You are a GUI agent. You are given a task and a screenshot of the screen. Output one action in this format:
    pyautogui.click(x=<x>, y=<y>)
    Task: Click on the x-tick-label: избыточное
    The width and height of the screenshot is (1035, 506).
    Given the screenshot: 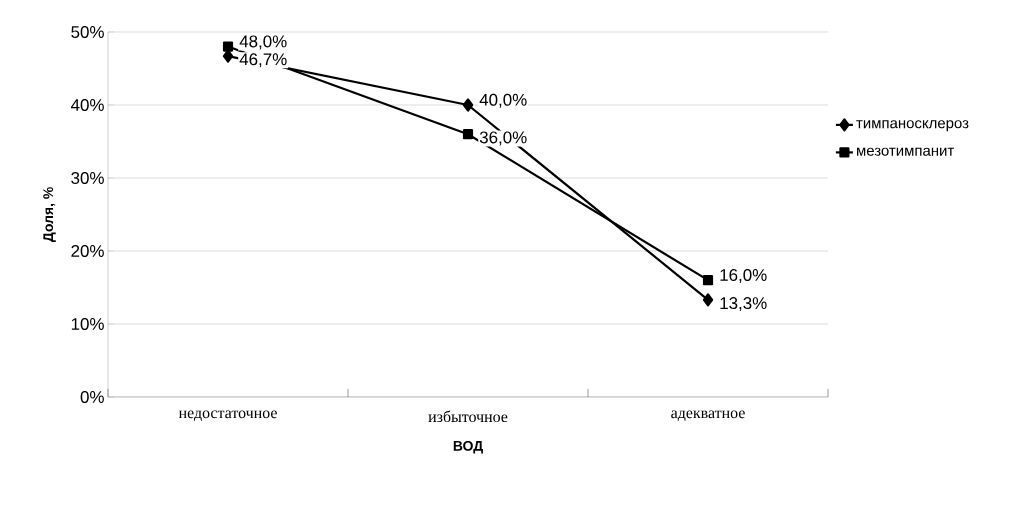 What is the action you would take?
    pyautogui.click(x=468, y=416)
    